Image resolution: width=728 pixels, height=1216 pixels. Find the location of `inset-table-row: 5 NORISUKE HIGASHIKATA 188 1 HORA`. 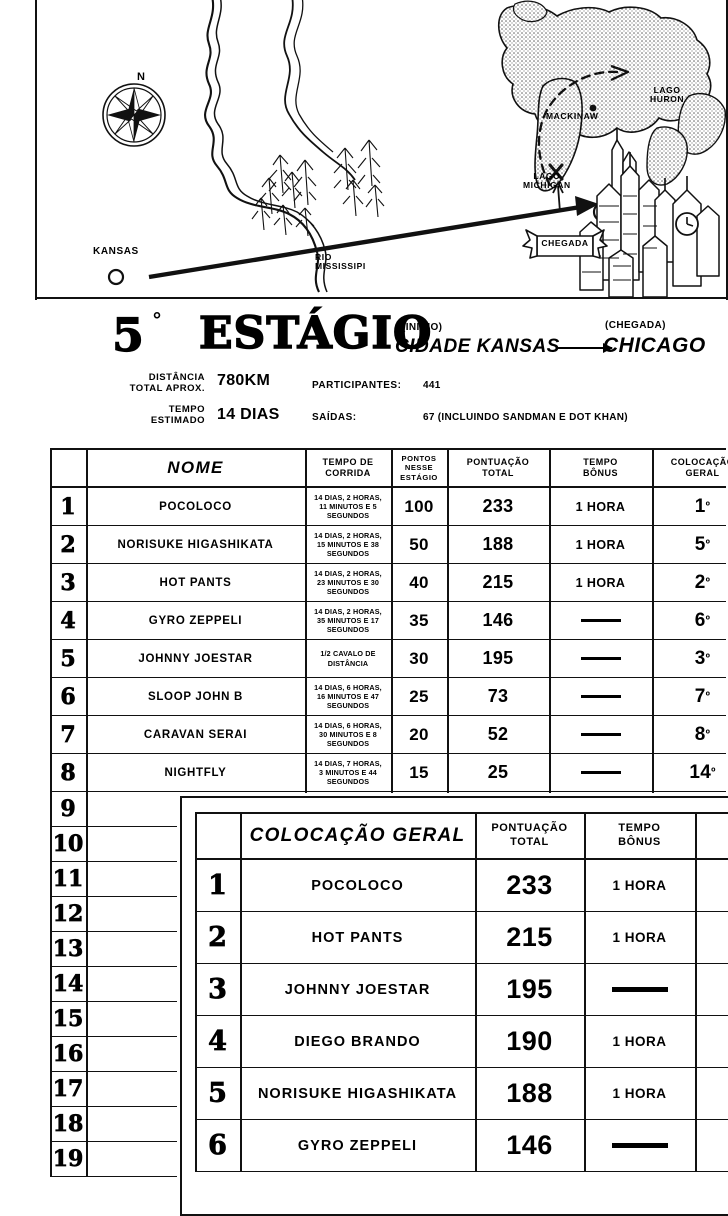

inset-table-row: 5 NORISUKE HIGASHIKATA 188 1 HORA is located at coordinates (461, 1094).